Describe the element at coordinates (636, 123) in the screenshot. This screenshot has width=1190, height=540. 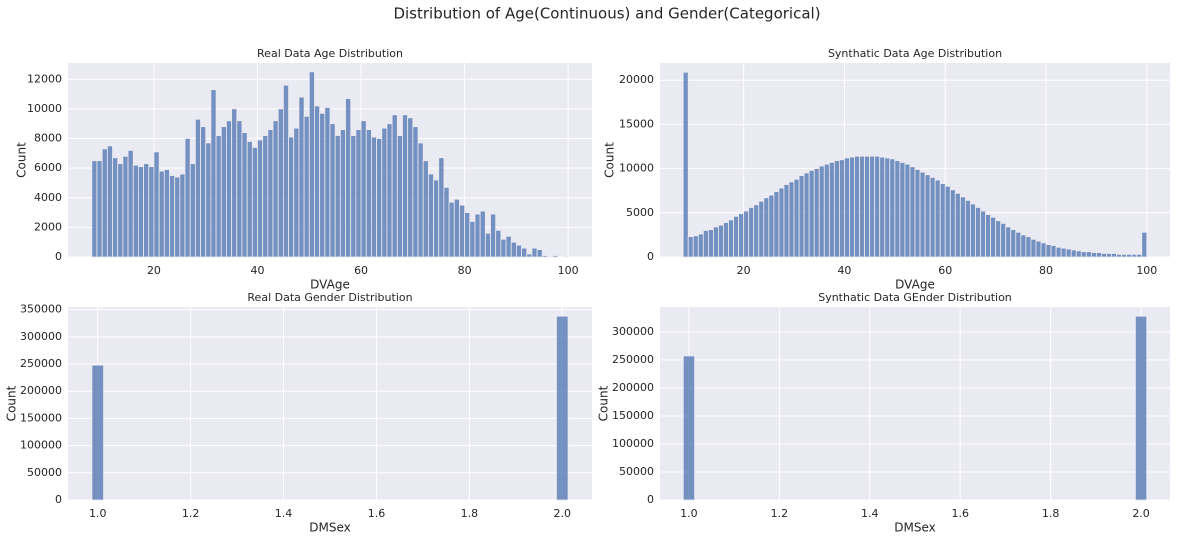
I see `y-tick-label: 15000` at that location.